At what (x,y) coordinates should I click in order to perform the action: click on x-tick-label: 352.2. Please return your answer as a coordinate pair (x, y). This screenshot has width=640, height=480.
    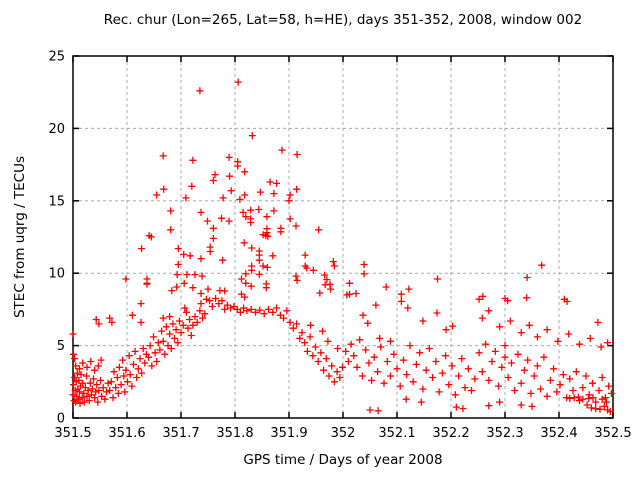
    Looking at the image, I should click on (450, 433).